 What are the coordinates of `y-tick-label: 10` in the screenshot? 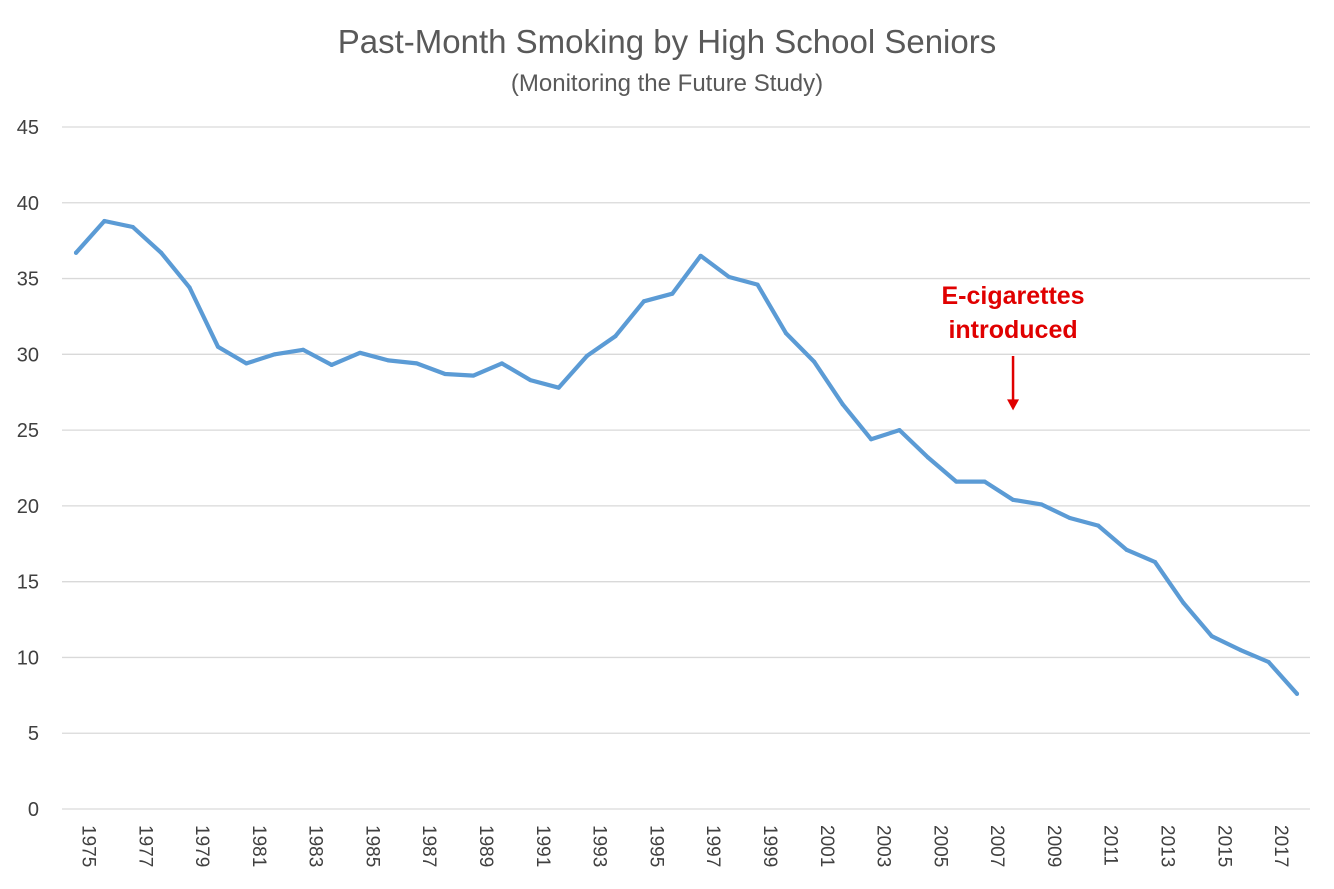 It's located at (28, 658).